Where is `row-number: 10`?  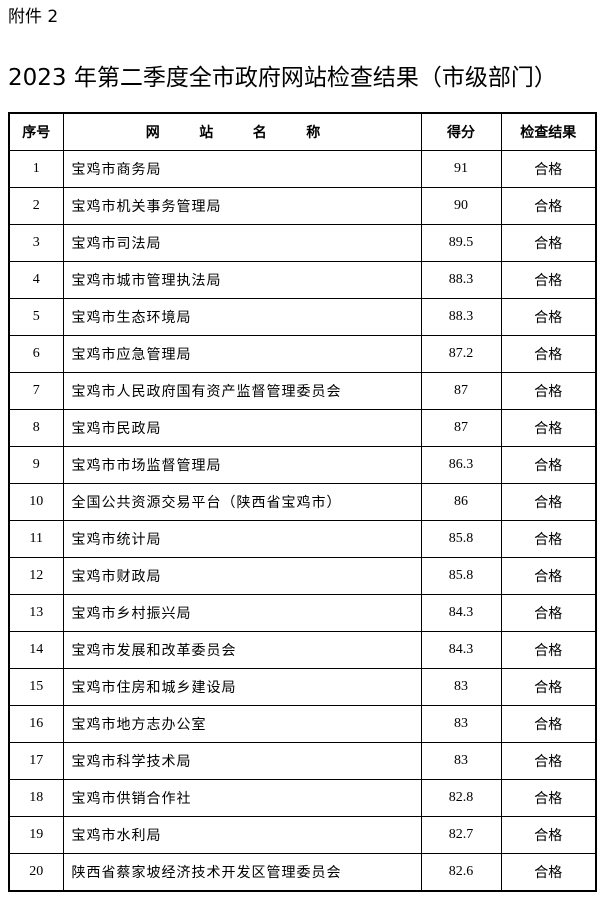
row-number: 10 is located at coordinates (36, 502).